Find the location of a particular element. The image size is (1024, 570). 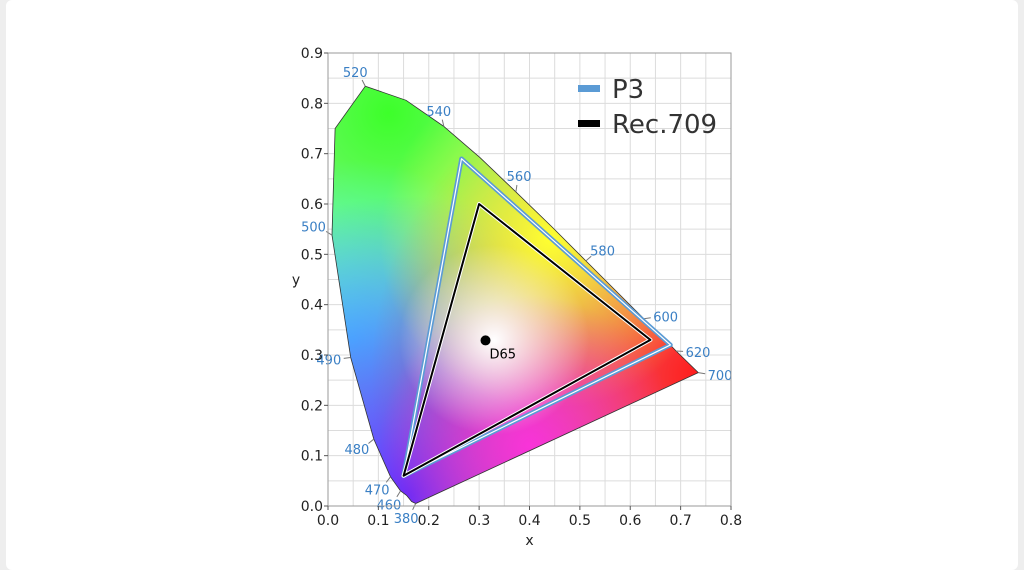

x-tick-label: 0.8 is located at coordinates (731, 521).